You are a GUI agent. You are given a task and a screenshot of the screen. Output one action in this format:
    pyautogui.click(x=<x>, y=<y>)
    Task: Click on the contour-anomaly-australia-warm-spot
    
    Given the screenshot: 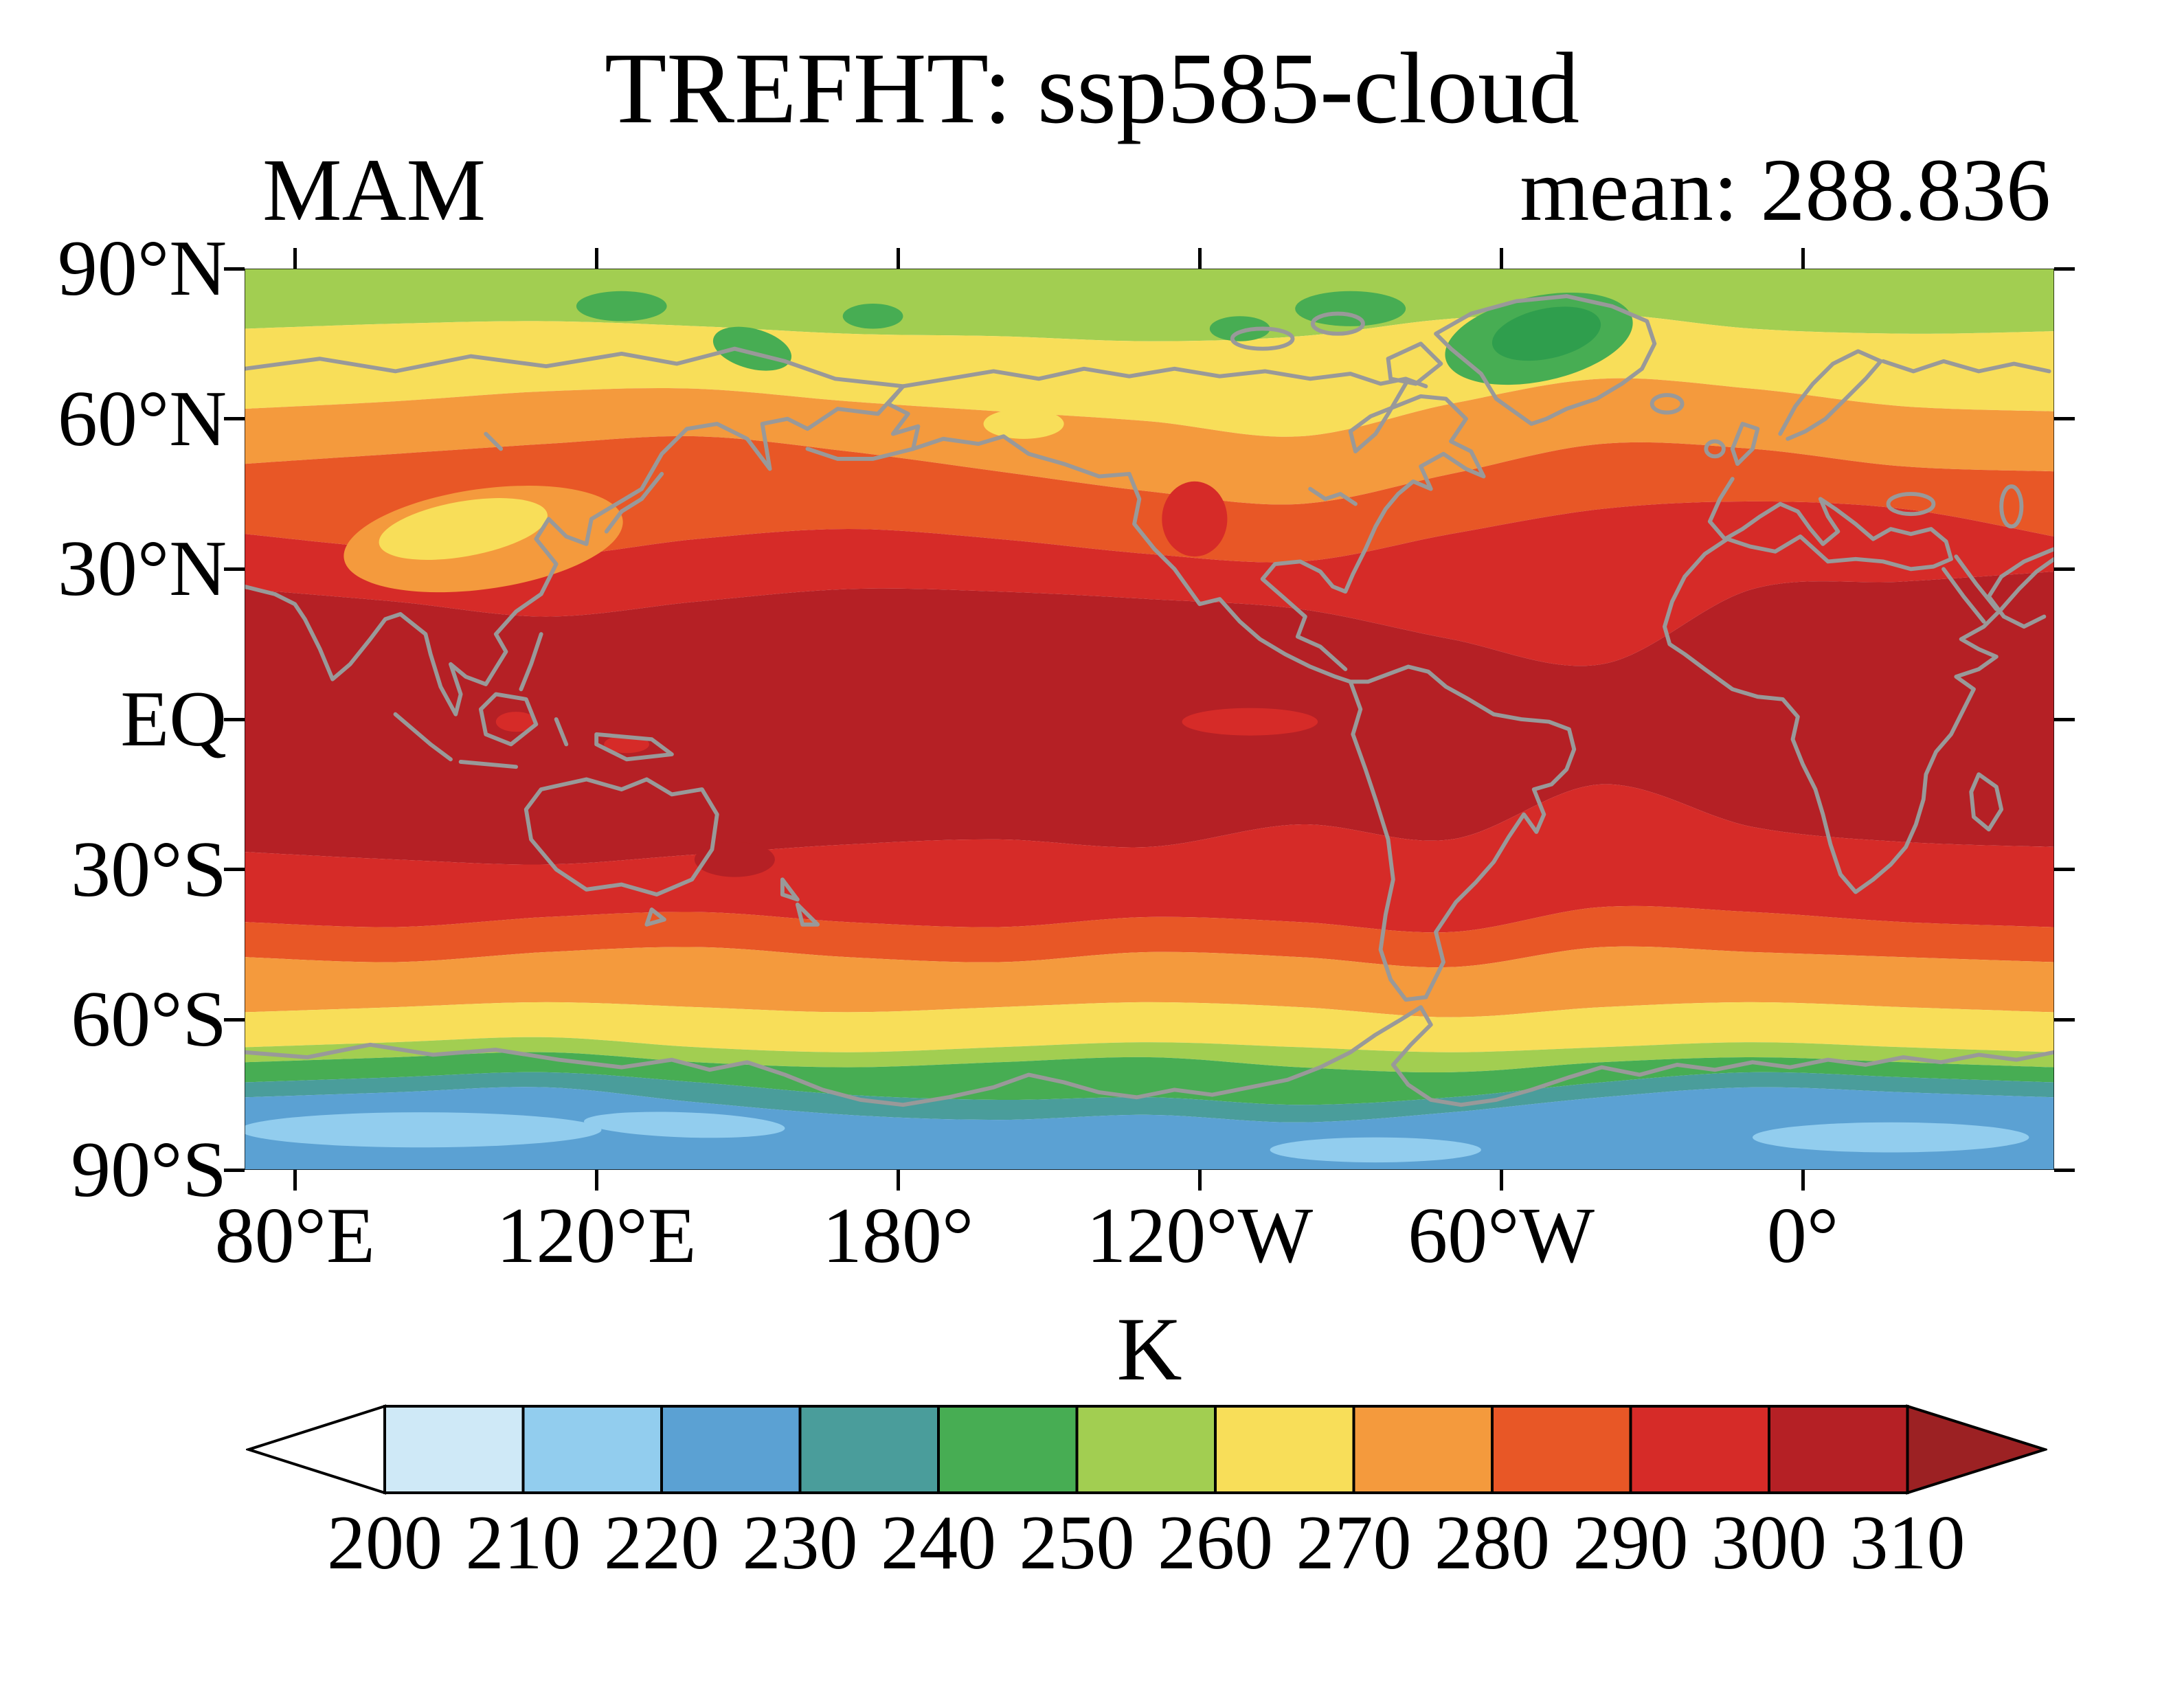 What is the action you would take?
    pyautogui.click(x=734, y=859)
    